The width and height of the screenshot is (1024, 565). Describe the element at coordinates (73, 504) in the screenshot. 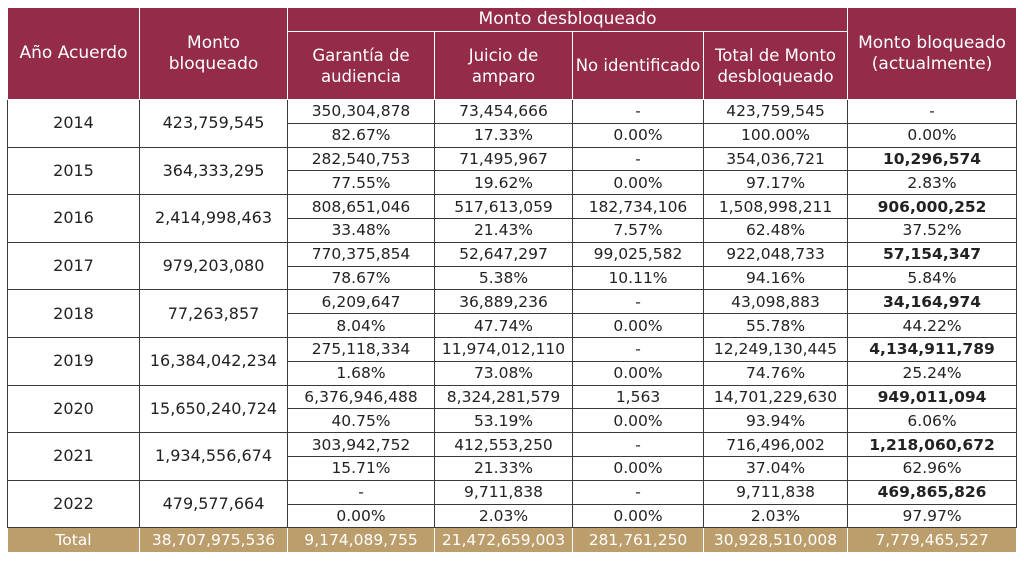

I see `year-cell: 2022` at that location.